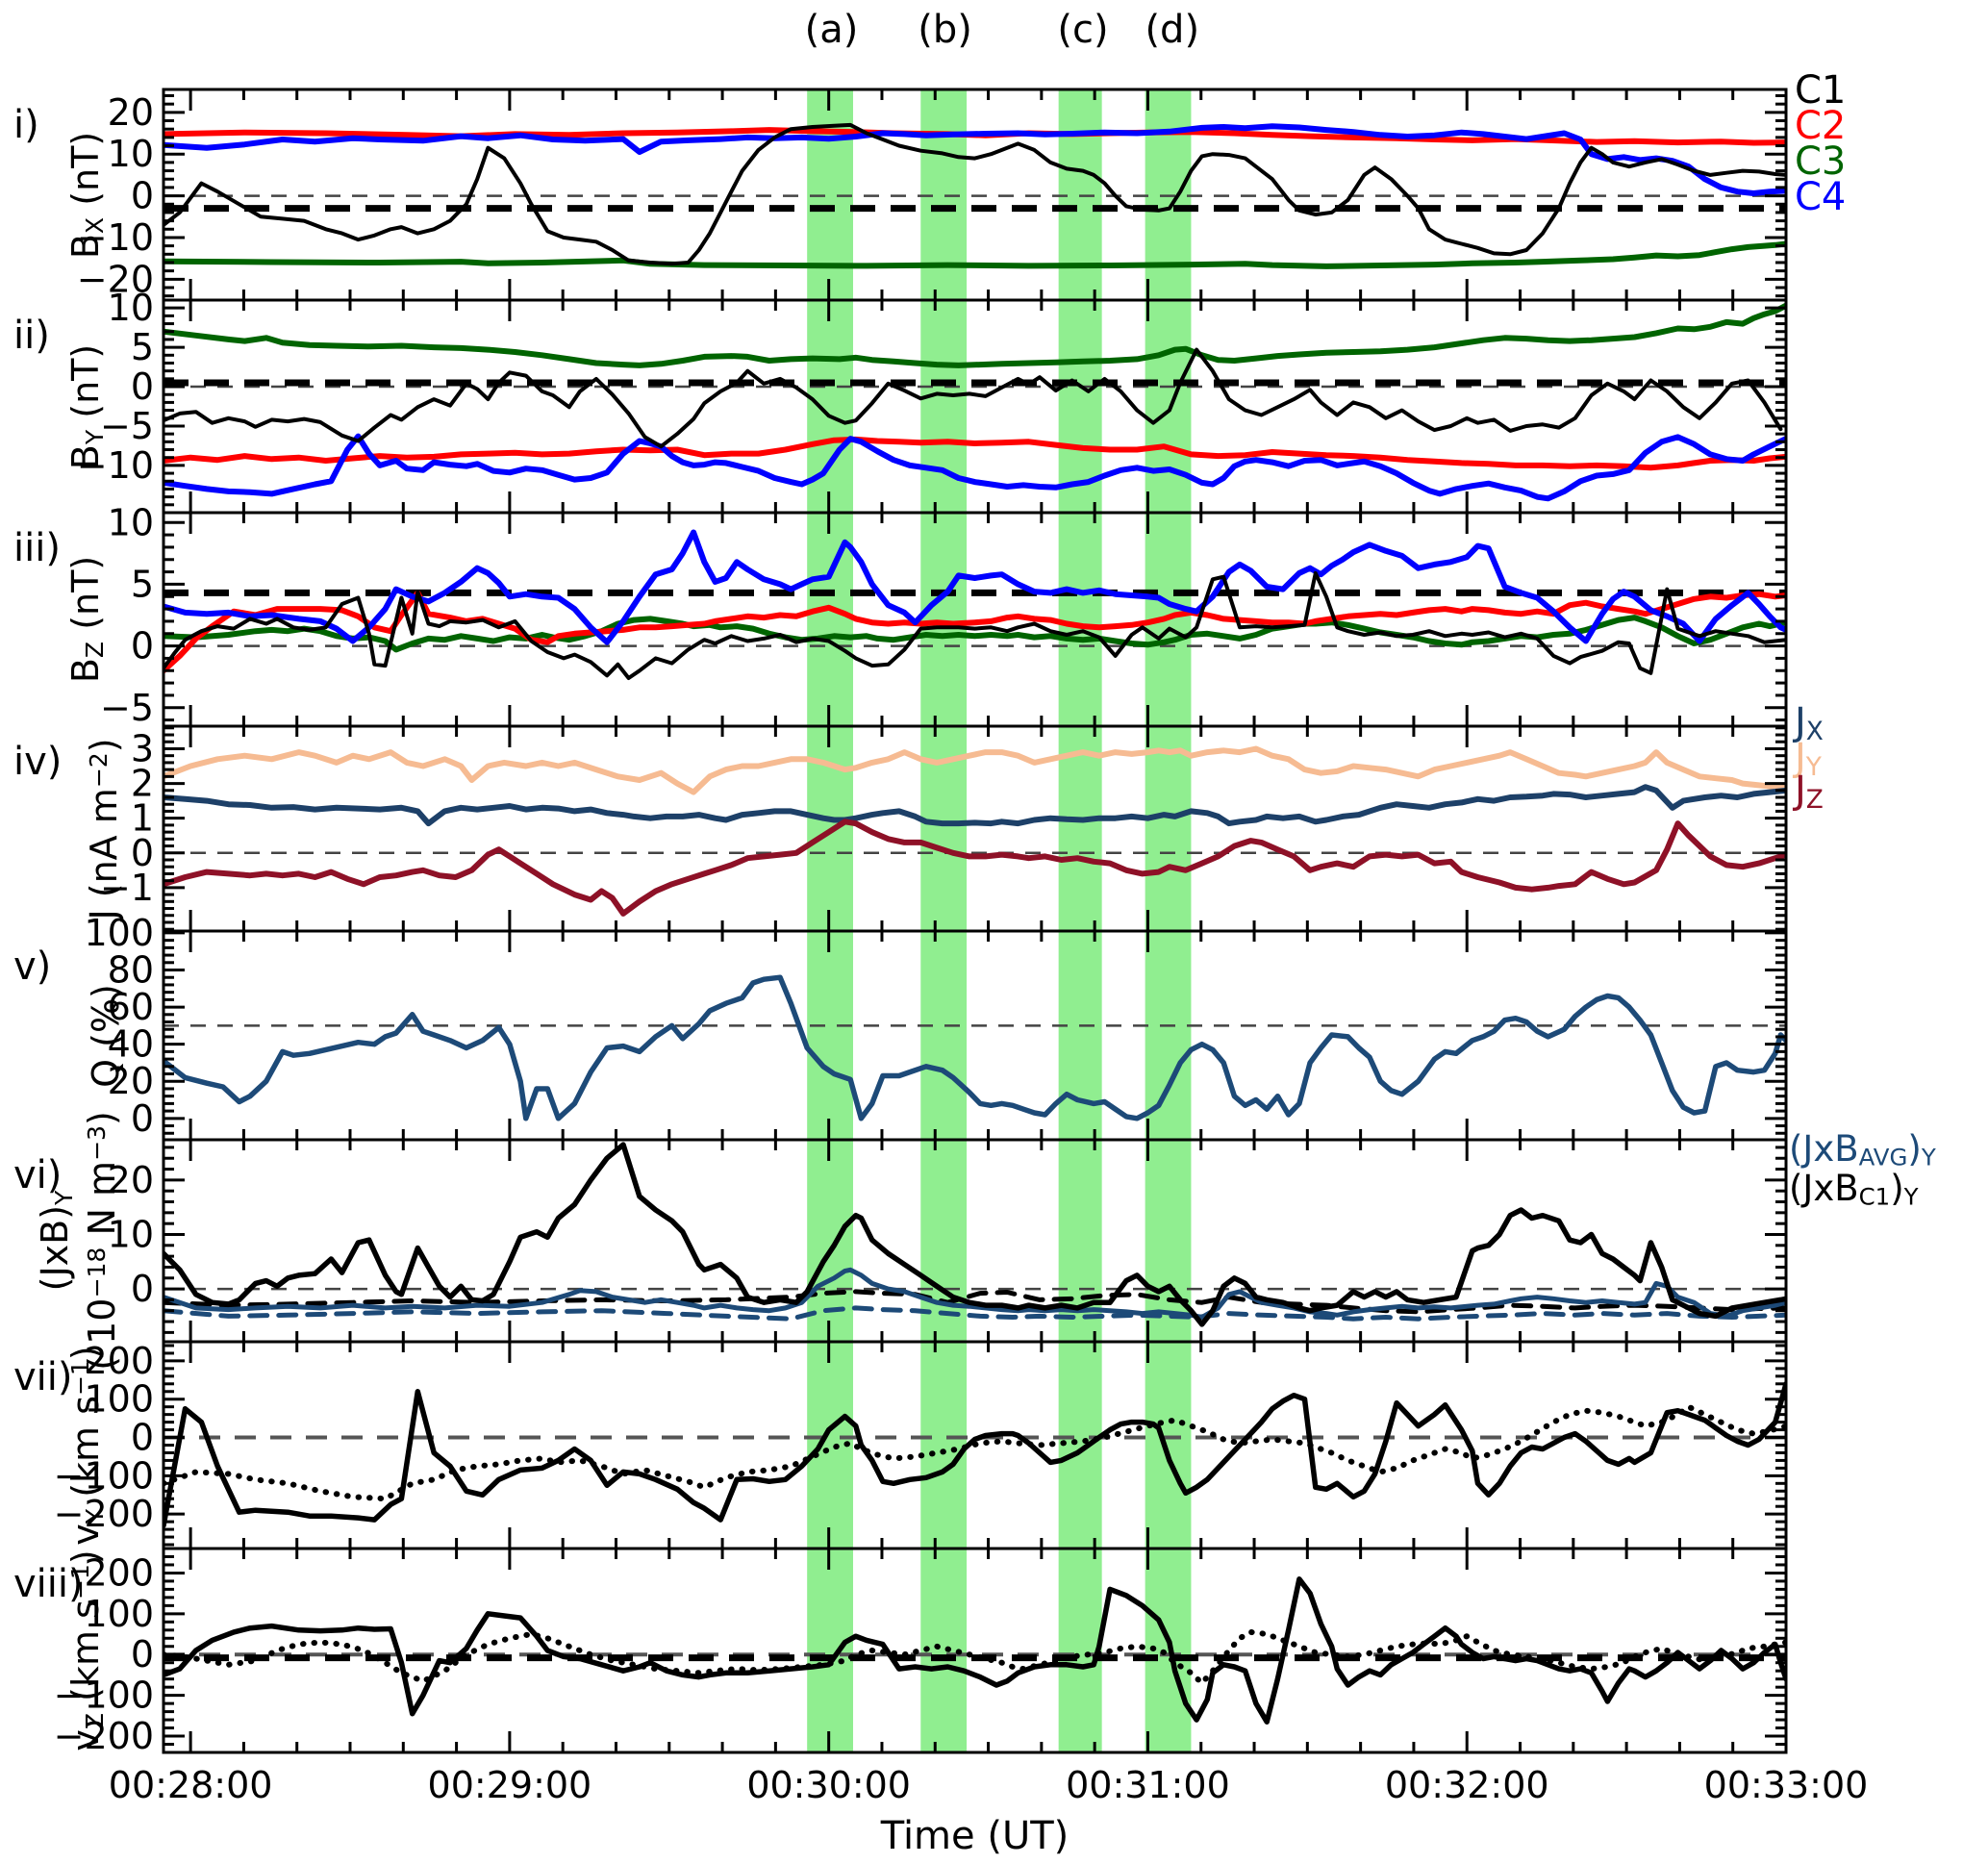 Image resolution: width=1988 pixels, height=1864 pixels. Describe the element at coordinates (86, 406) in the screenshot. I see `y-axis-label-ii: BY (nT)` at that location.